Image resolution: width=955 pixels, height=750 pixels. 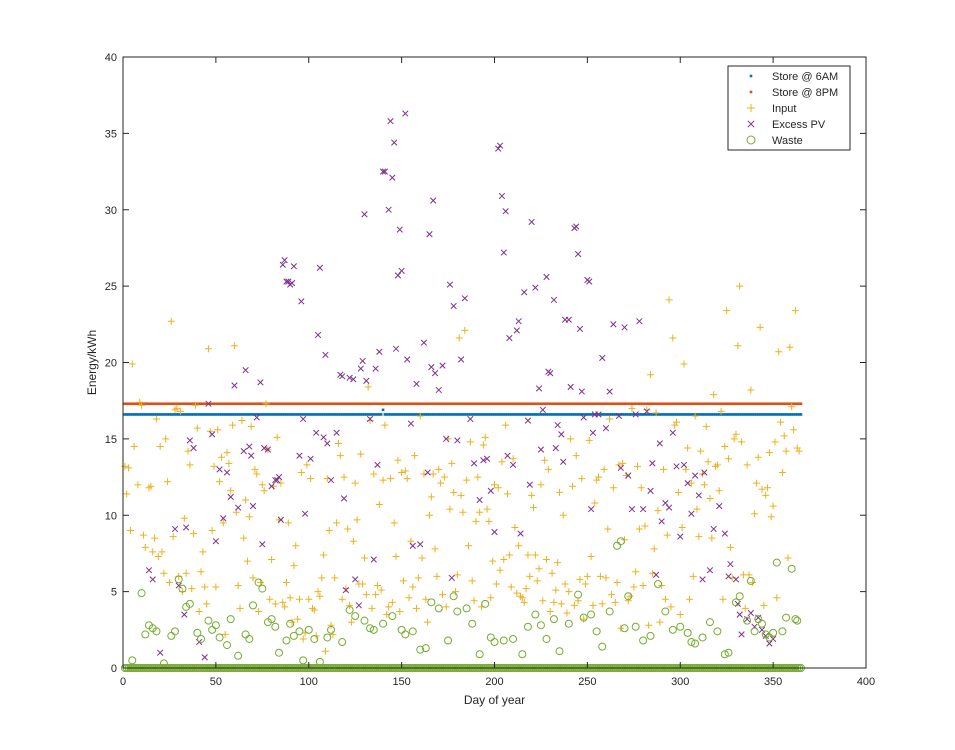 What do you see at coordinates (799, 125) in the screenshot?
I see `legend-label: Excess PV` at bounding box center [799, 125].